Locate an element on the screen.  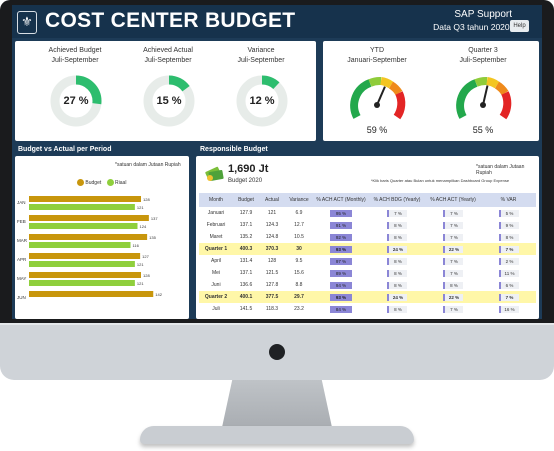
col-header-ach-act-yearly: % ACH ACT (Yearly) is located at coordinates (453, 200).